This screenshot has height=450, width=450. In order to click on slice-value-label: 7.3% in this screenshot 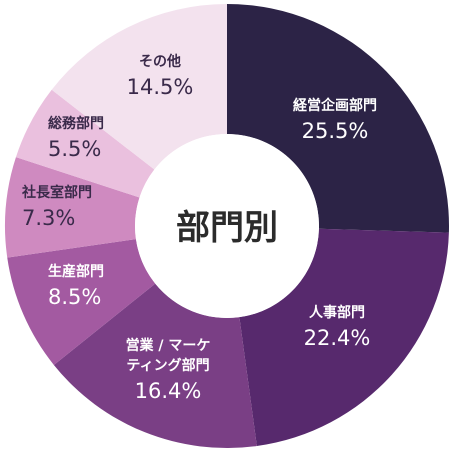, I will do `click(48, 218)`.